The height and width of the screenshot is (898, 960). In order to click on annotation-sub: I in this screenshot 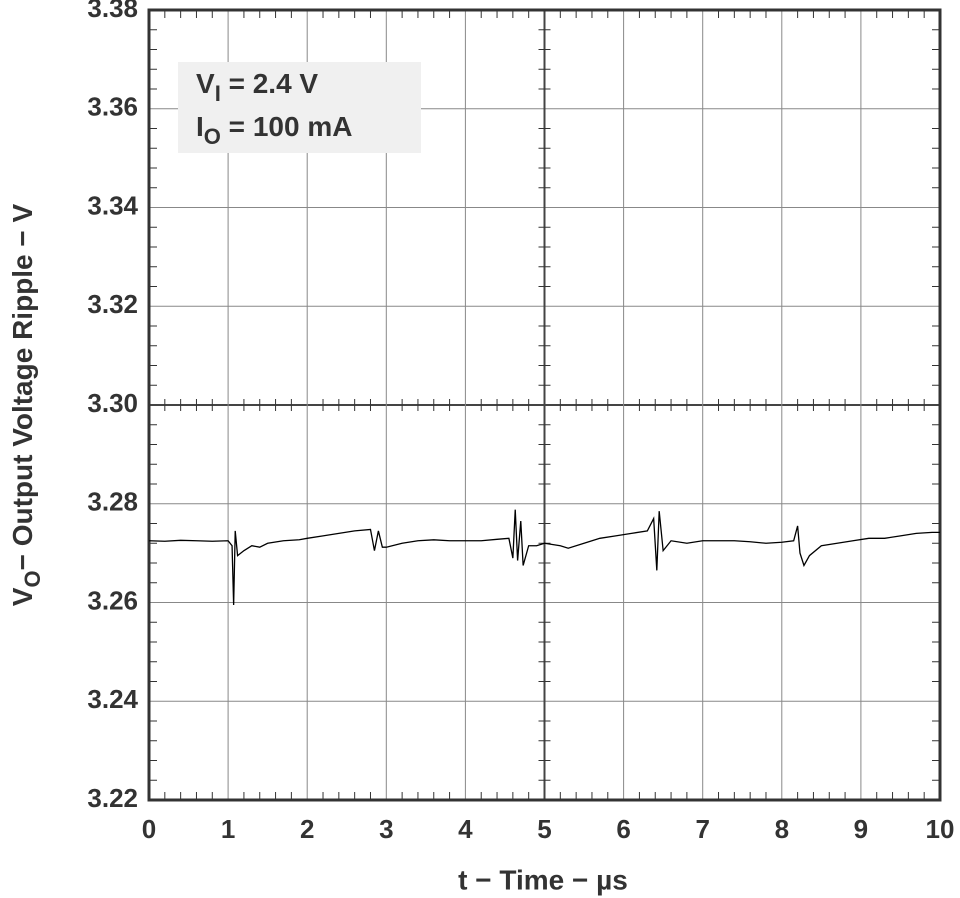, I will do `click(218, 93)`.